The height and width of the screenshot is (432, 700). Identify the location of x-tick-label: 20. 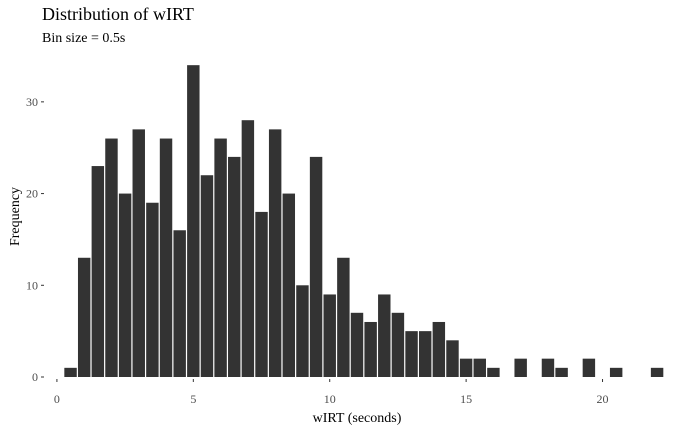
(603, 399).